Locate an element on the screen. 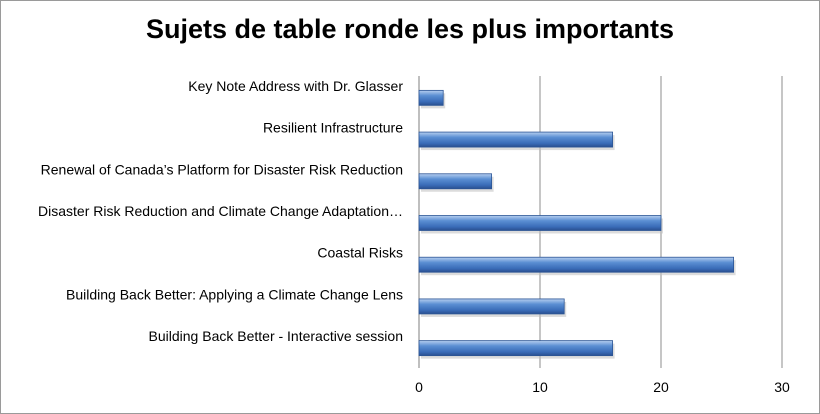 The image size is (820, 414). category-label: Resilient Infrastructure is located at coordinates (333, 128).